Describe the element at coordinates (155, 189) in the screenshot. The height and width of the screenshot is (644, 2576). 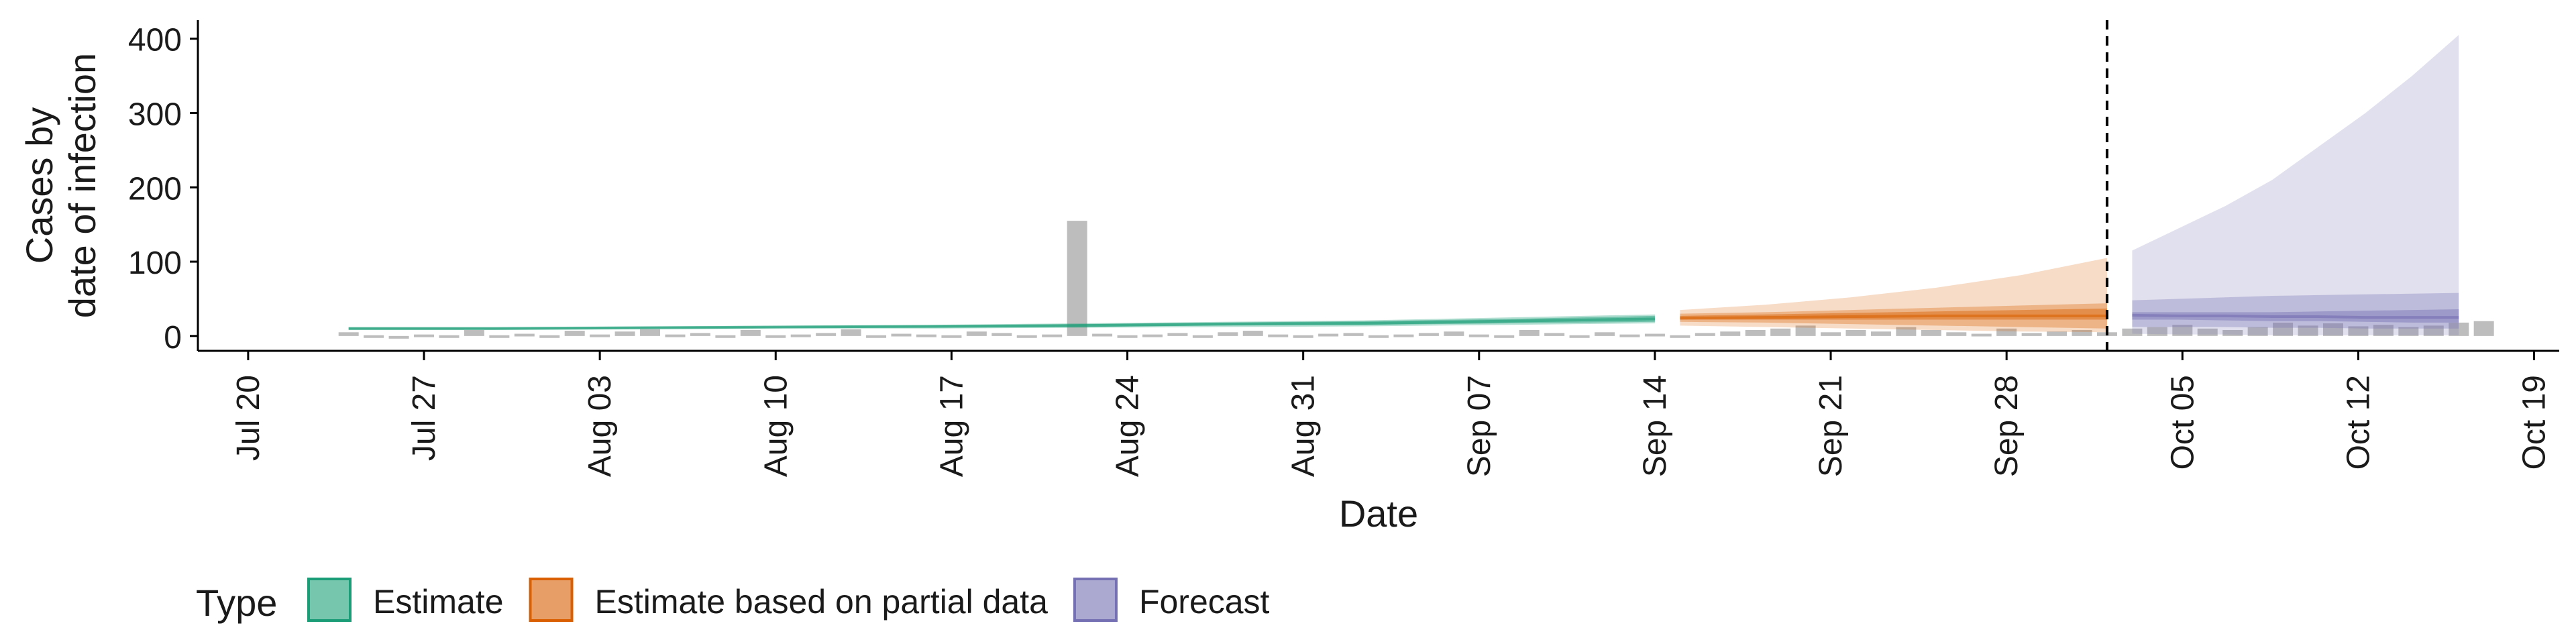
I see `y-tick-label: 200` at that location.